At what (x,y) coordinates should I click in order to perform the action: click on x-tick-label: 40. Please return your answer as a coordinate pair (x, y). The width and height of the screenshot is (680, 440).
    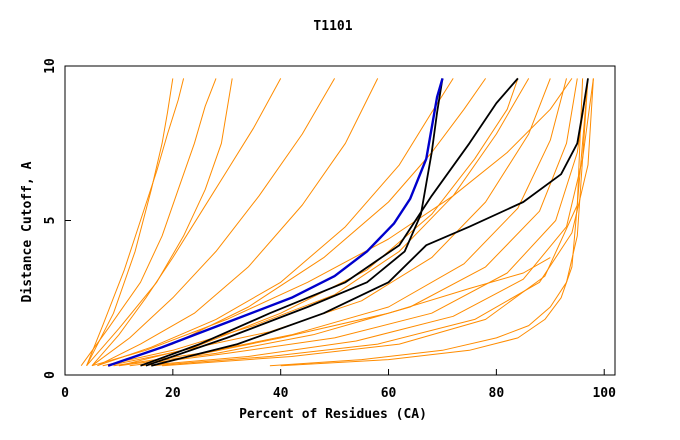
    Looking at the image, I should click on (281, 393).